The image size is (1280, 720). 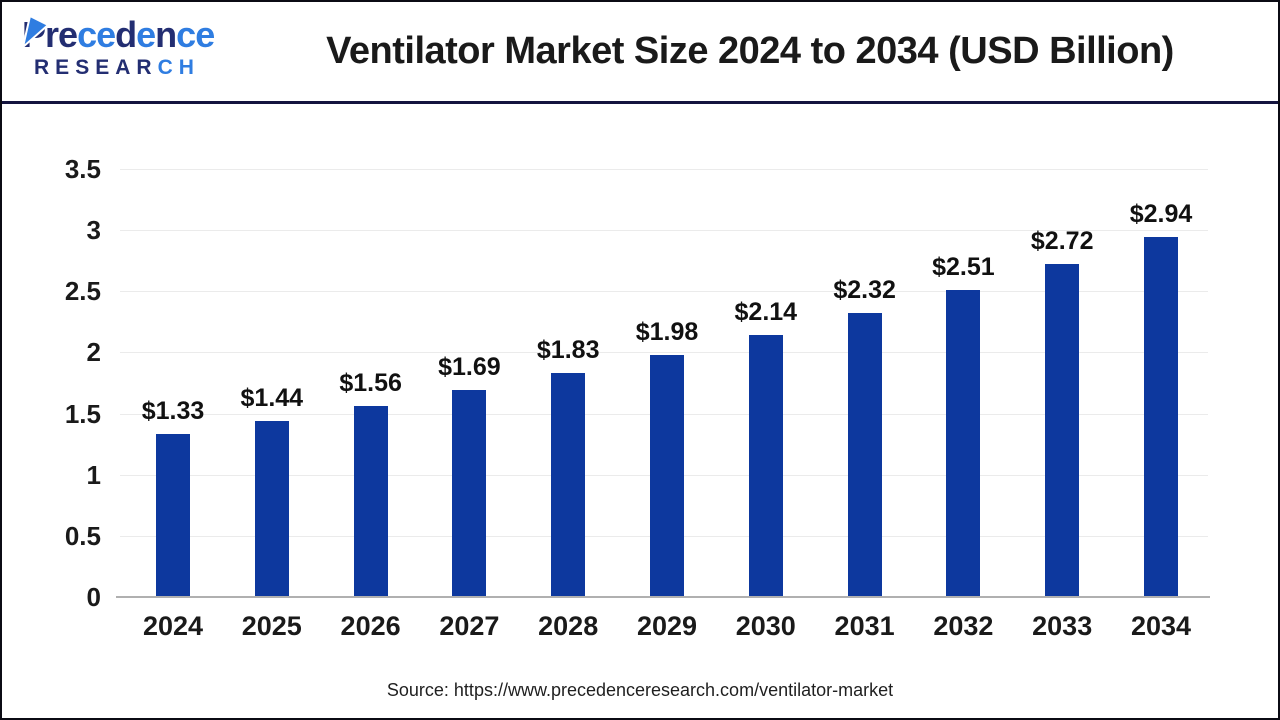 What do you see at coordinates (568, 350) in the screenshot?
I see `bar-value-label-2028: $1.83` at bounding box center [568, 350].